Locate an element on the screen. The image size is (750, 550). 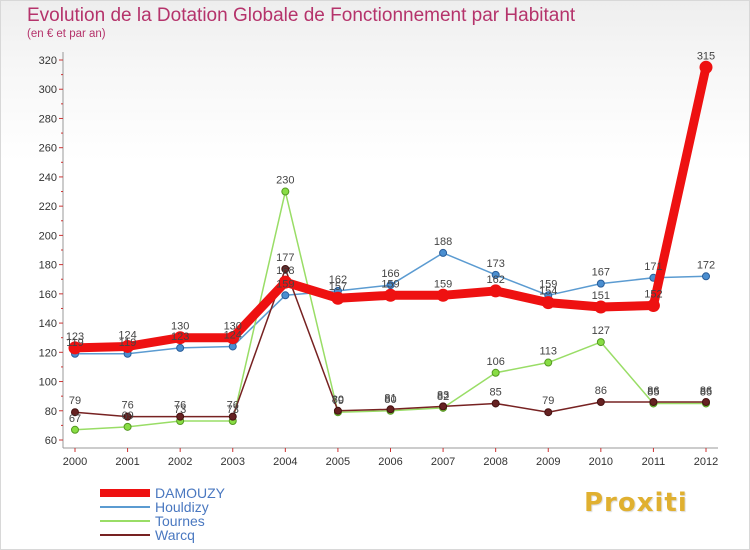
y-tick-label: 60 is located at coordinates (51, 441).